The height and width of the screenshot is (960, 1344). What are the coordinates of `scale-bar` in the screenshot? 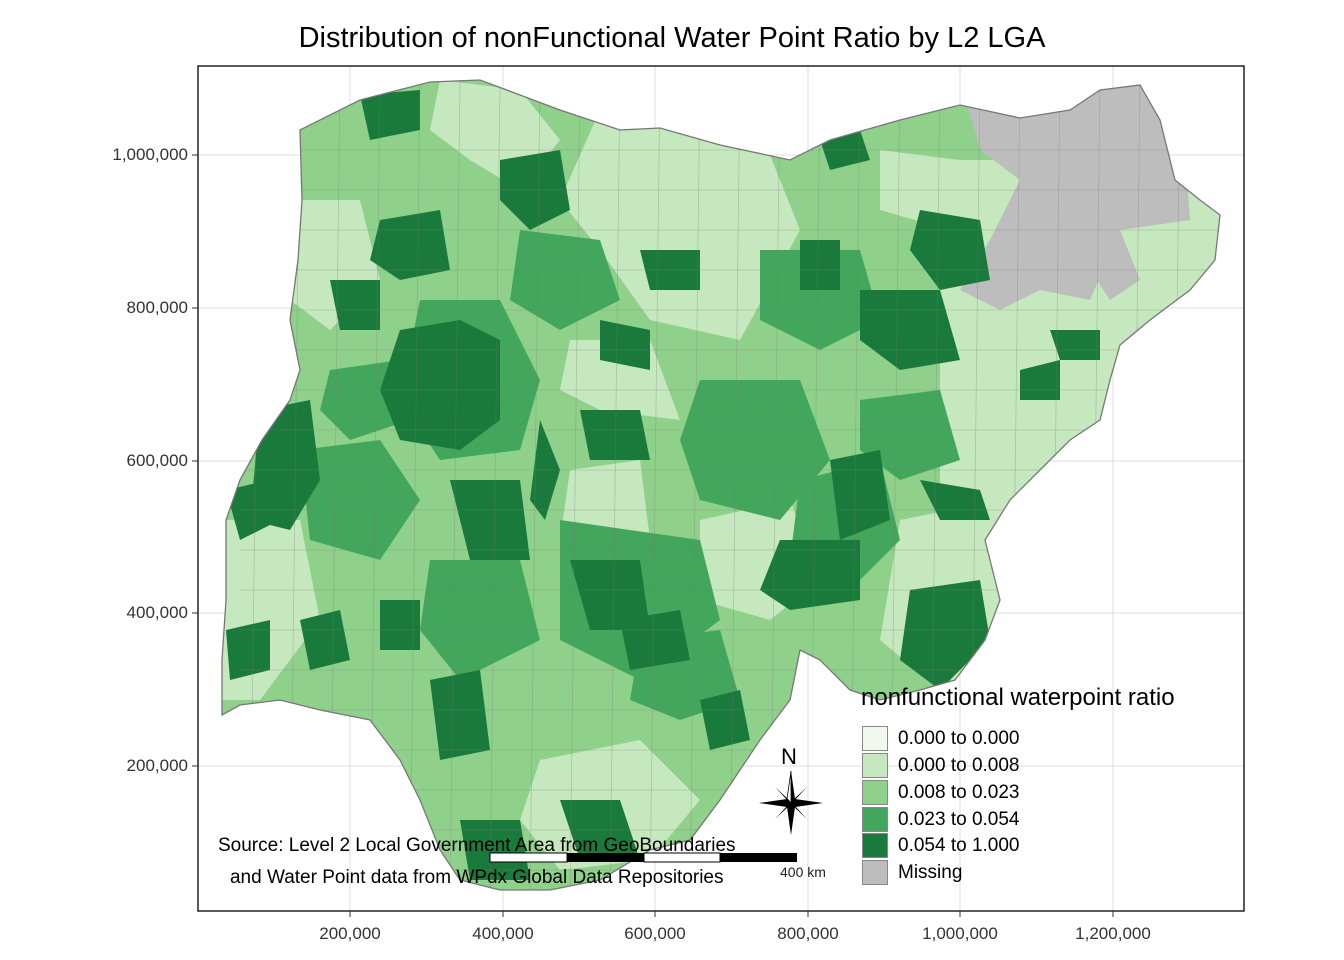 It's located at (643, 857).